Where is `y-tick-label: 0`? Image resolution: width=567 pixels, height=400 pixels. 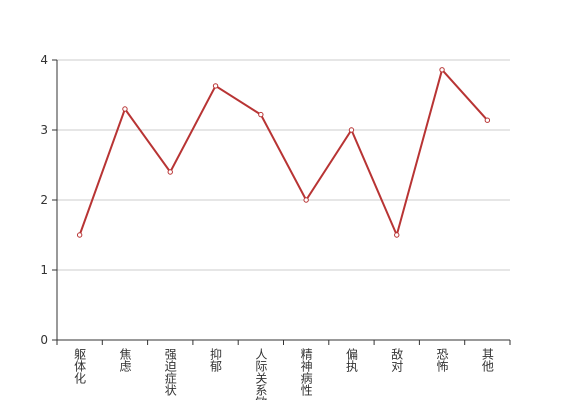
y-tick-label: 0 is located at coordinates (44, 340).